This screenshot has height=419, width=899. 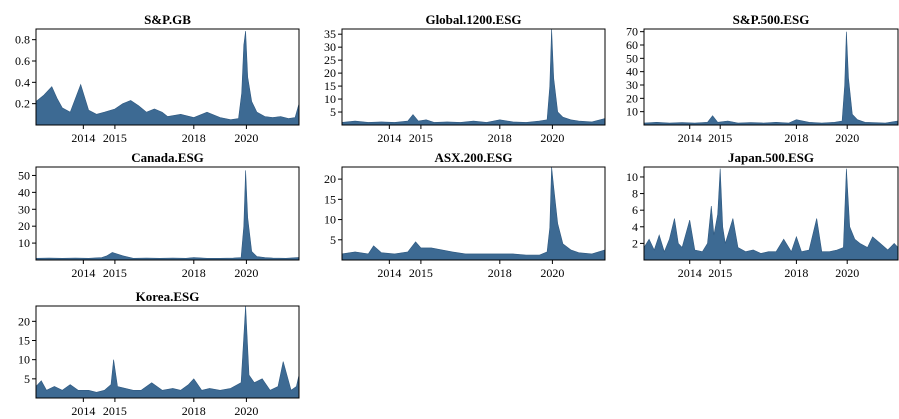 What do you see at coordinates (473, 19) in the screenshot?
I see `panel-title: Global.1200.ESG` at bounding box center [473, 19].